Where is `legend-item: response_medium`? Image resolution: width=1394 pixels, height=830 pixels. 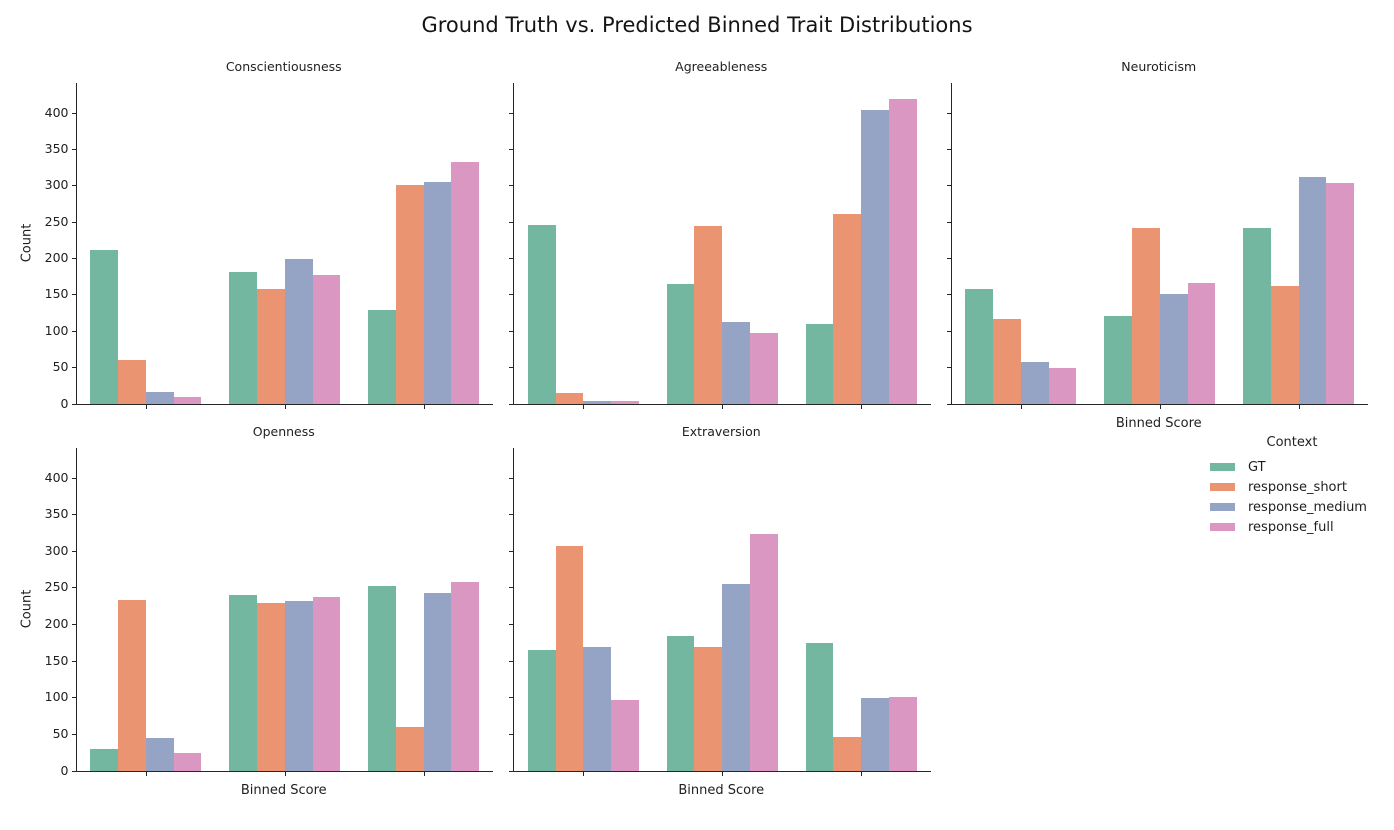
legend-item: response_medium is located at coordinates (1292, 507).